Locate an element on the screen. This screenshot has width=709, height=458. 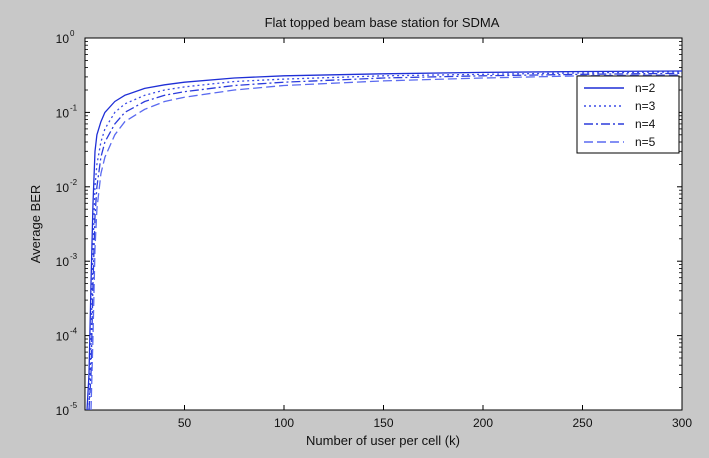
x-tick-label: 150 is located at coordinates (383, 423).